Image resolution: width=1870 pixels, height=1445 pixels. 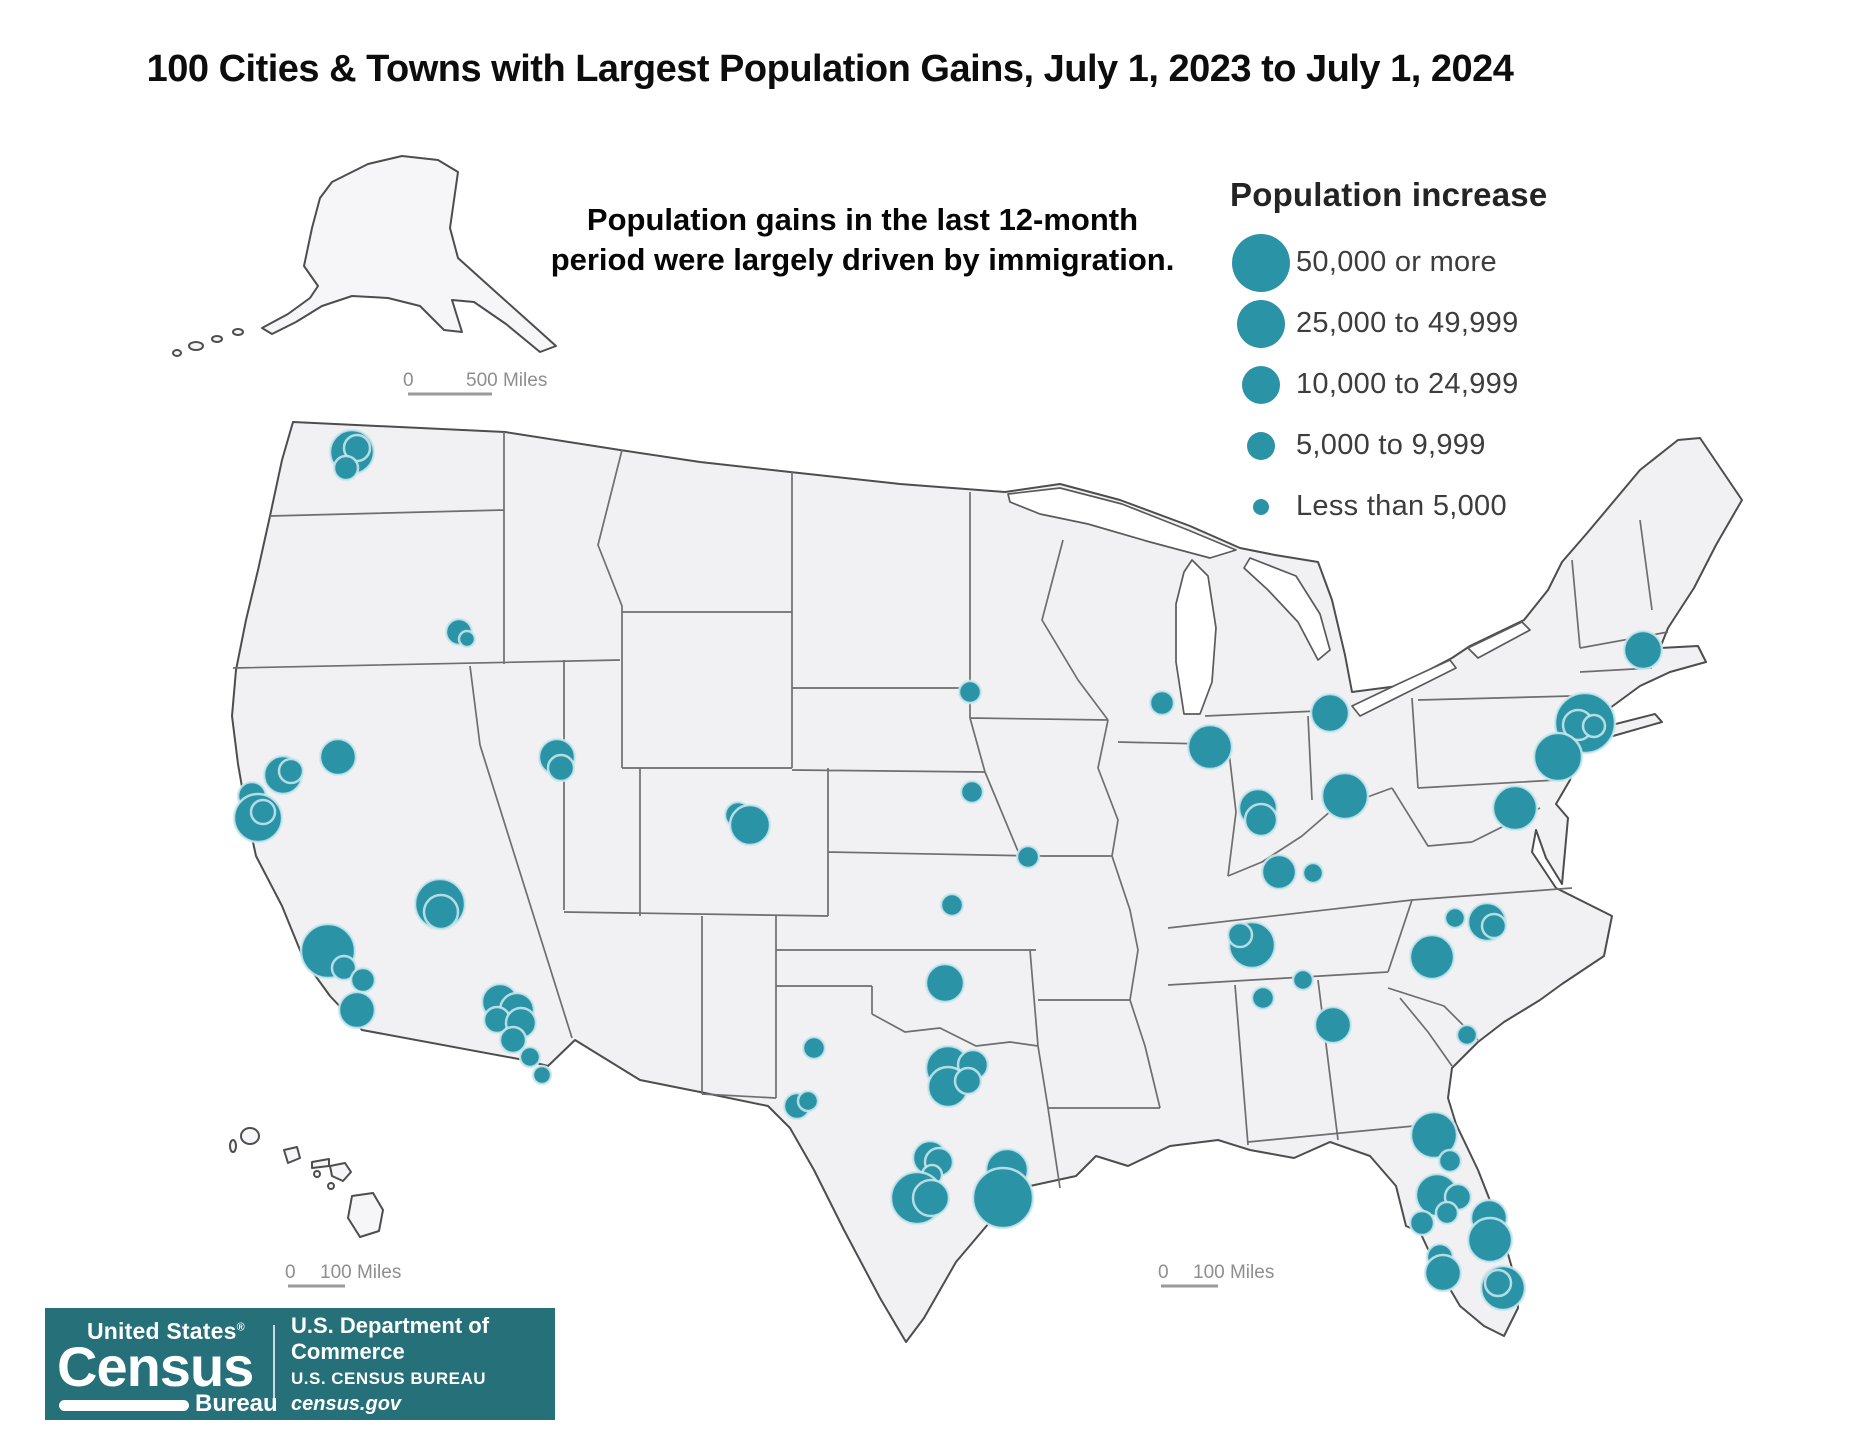 I want to click on lake-huron, so click(x=1287, y=609).